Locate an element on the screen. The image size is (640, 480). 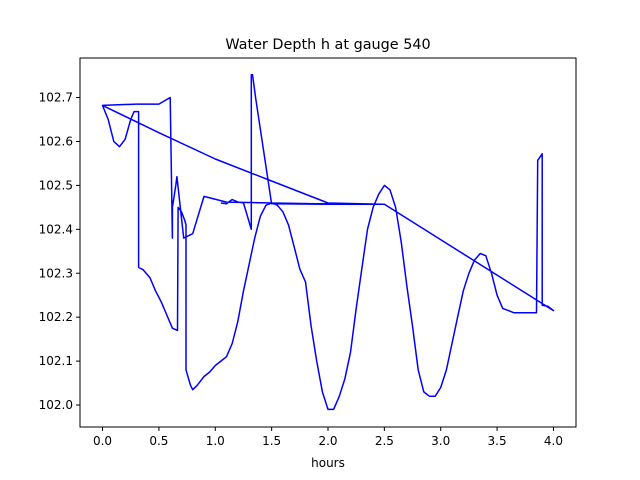
y-tick-label: 102.0 is located at coordinates (56, 405).